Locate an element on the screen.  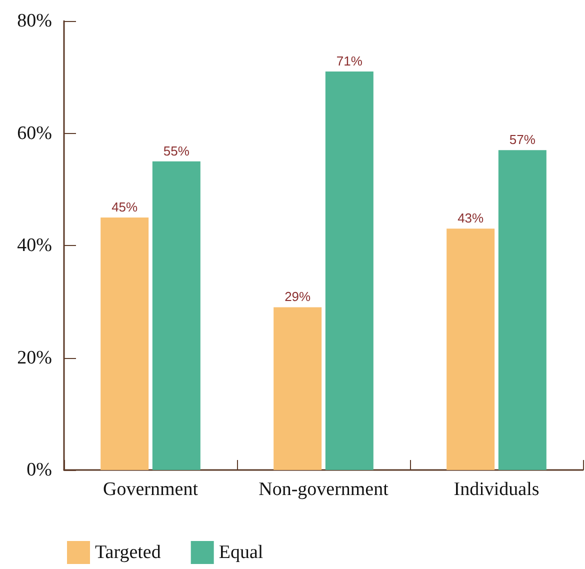
legend-label: Targeted is located at coordinates (128, 552).